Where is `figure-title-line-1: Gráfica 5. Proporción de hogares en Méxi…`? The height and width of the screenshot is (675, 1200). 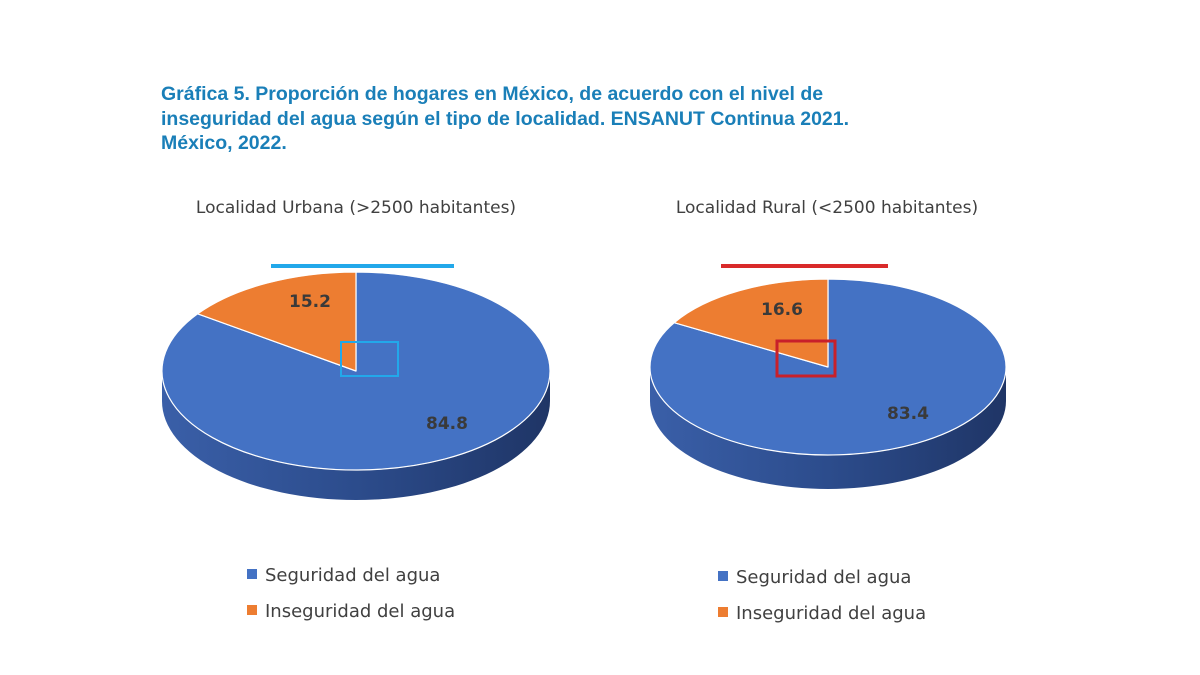 figure-title-line-1: Gráfica 5. Proporción de hogares en Méxi… is located at coordinates (492, 94).